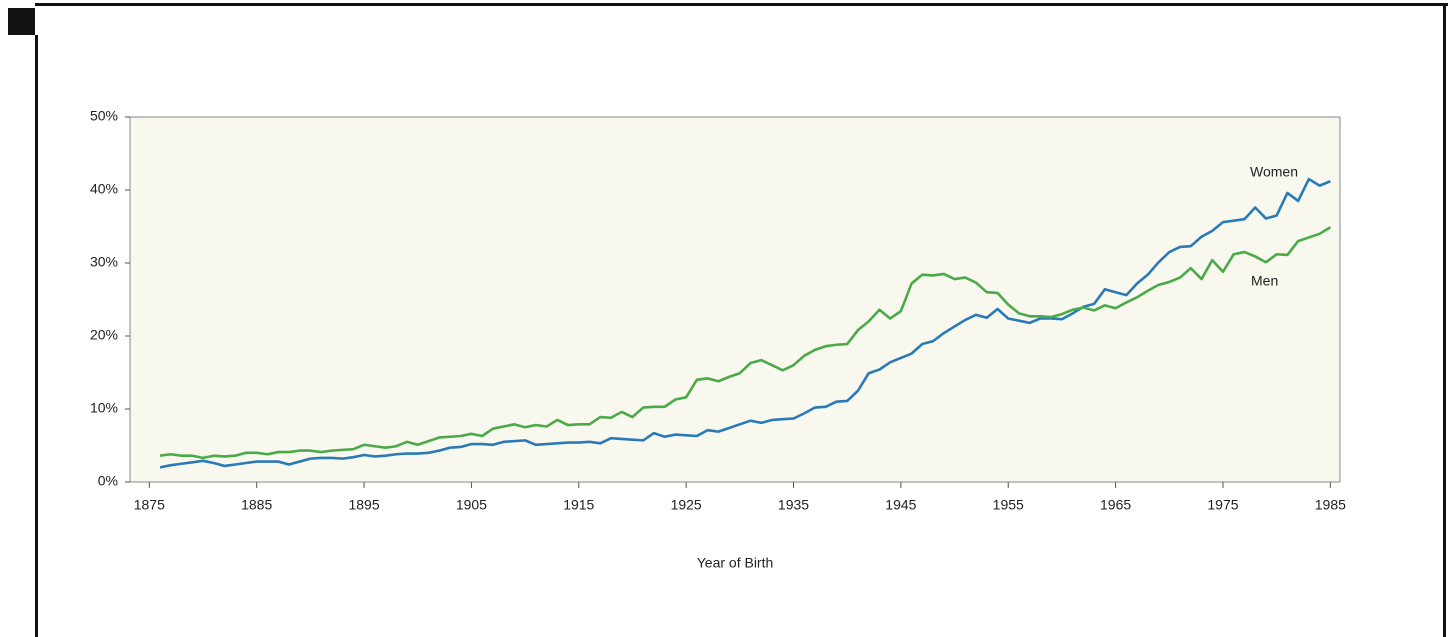 The height and width of the screenshot is (637, 1448). What do you see at coordinates (735, 563) in the screenshot?
I see `x-axis-label: Year of Birth` at bounding box center [735, 563].